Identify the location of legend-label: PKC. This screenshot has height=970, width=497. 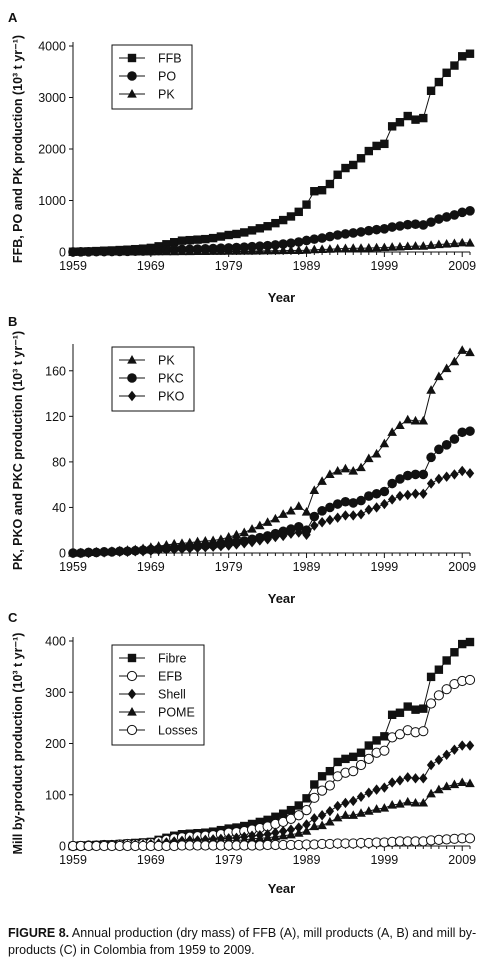
(171, 379).